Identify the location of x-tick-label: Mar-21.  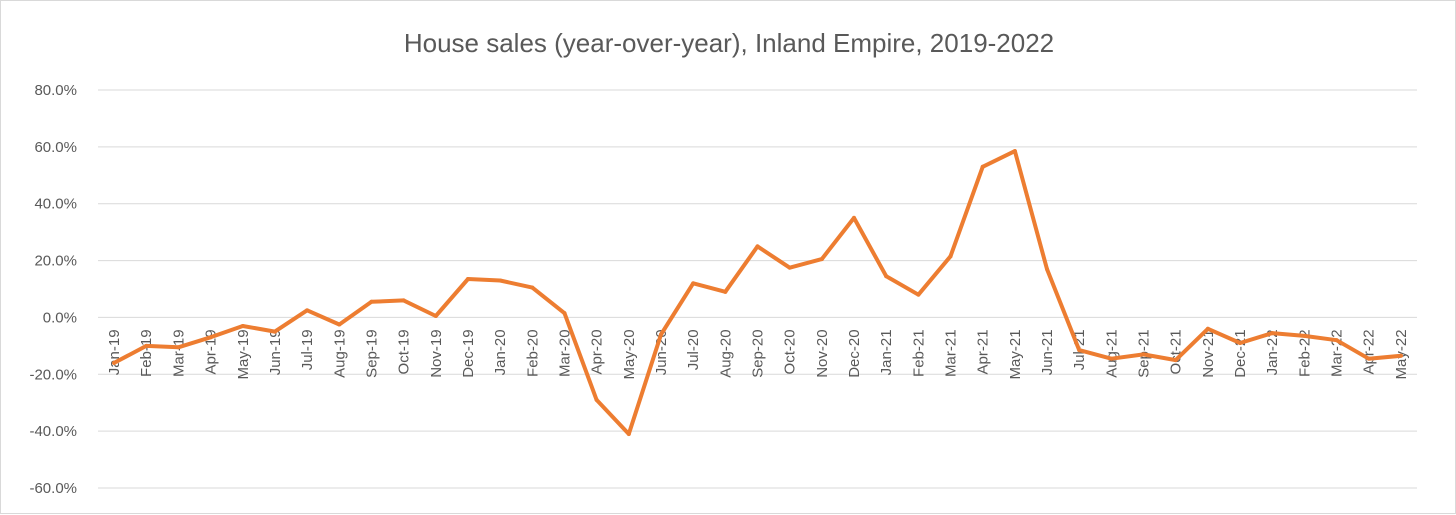
(951, 353).